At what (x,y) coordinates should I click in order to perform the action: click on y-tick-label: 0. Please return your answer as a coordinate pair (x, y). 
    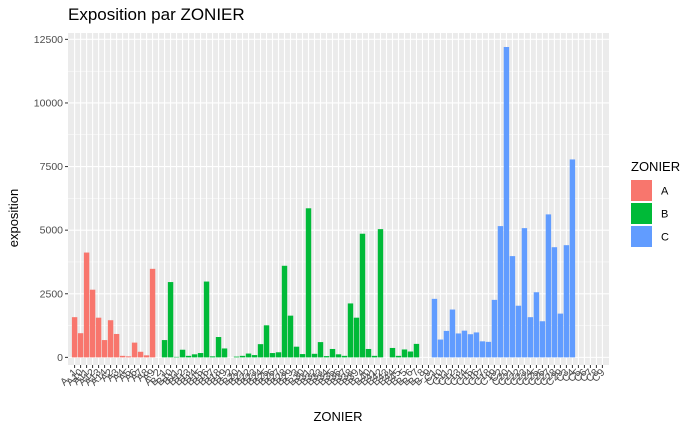
    Looking at the image, I should click on (60, 358).